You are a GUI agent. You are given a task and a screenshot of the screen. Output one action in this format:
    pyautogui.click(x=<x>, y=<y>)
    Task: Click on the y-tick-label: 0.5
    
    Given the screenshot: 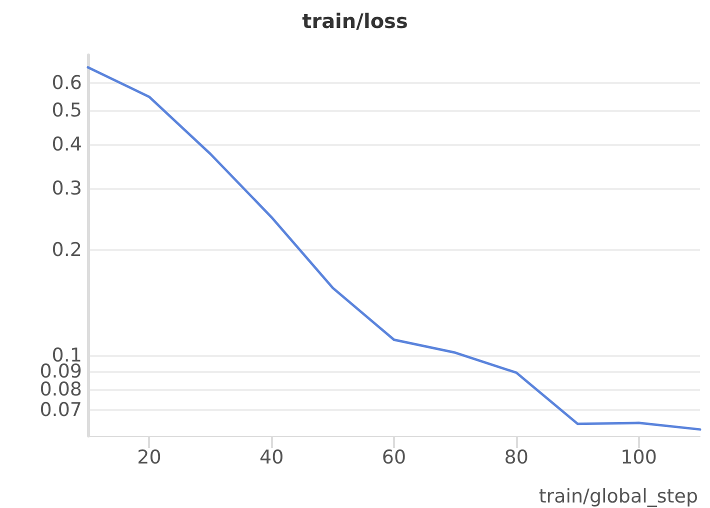 What is the action you would take?
    pyautogui.click(x=67, y=111)
    